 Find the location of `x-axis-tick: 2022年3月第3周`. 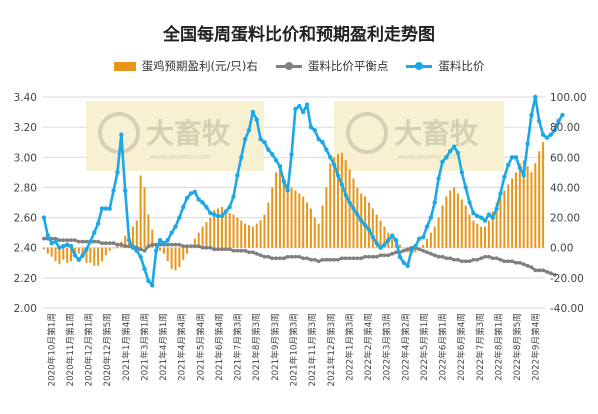

x-axis-tick: 2022年3月第3周 is located at coordinates (387, 347).